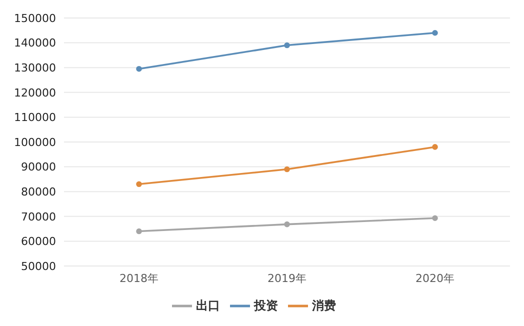 The width and height of the screenshot is (524, 326). Describe the element at coordinates (35, 93) in the screenshot. I see `y-tick-label: 120000` at that location.